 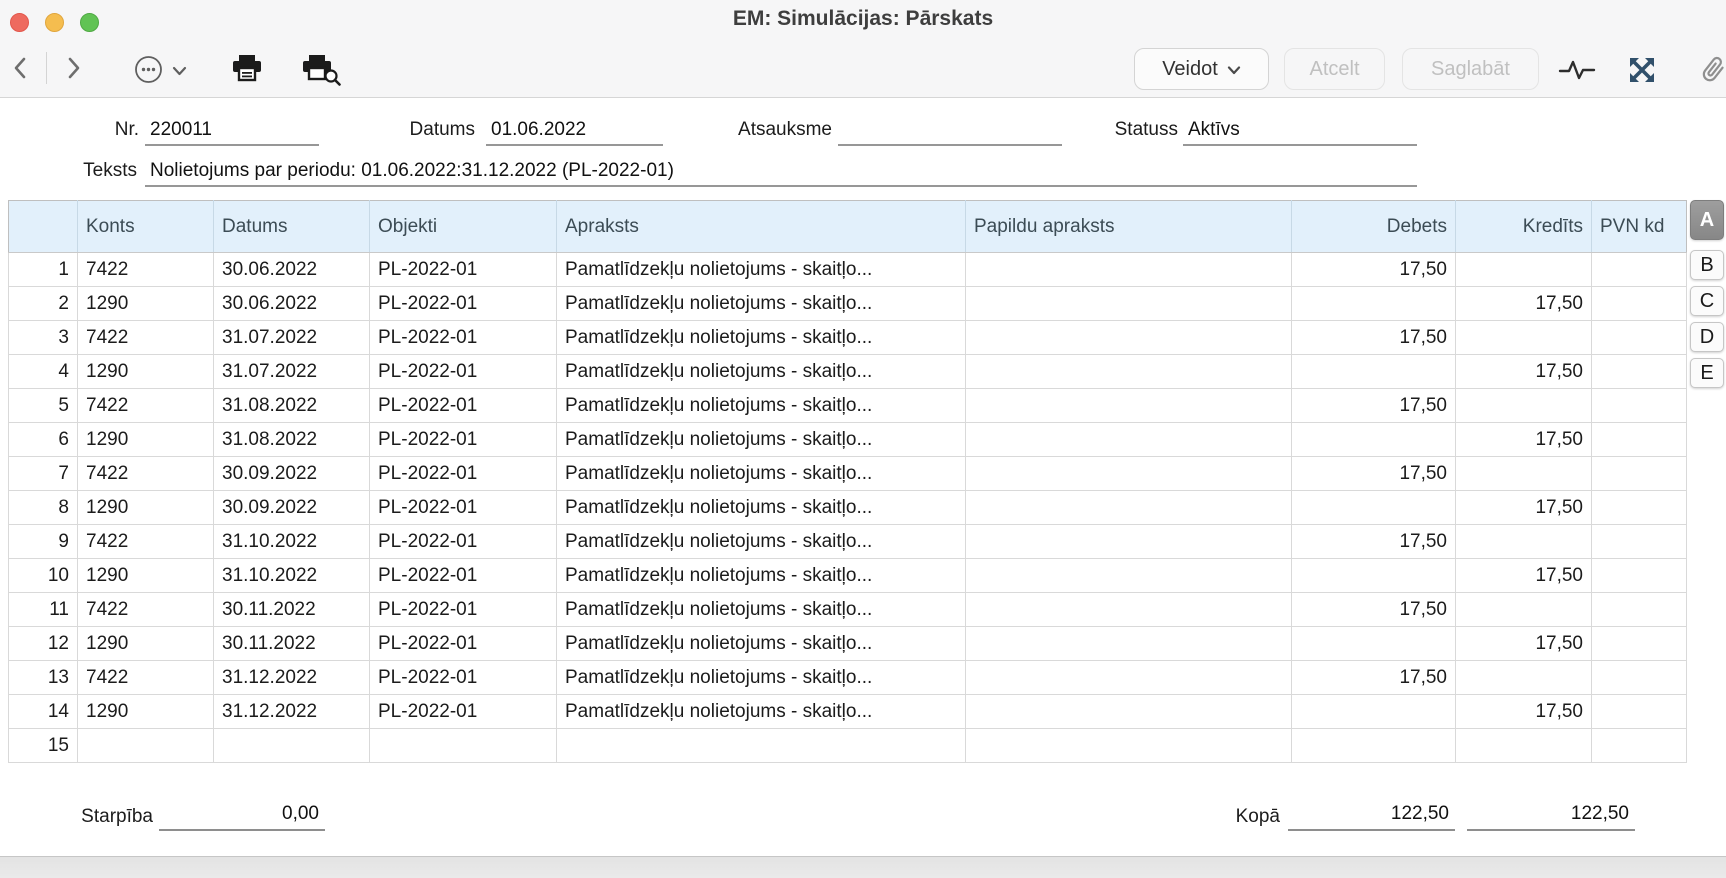 What do you see at coordinates (43, 745) in the screenshot?
I see `cell-nr: 15` at bounding box center [43, 745].